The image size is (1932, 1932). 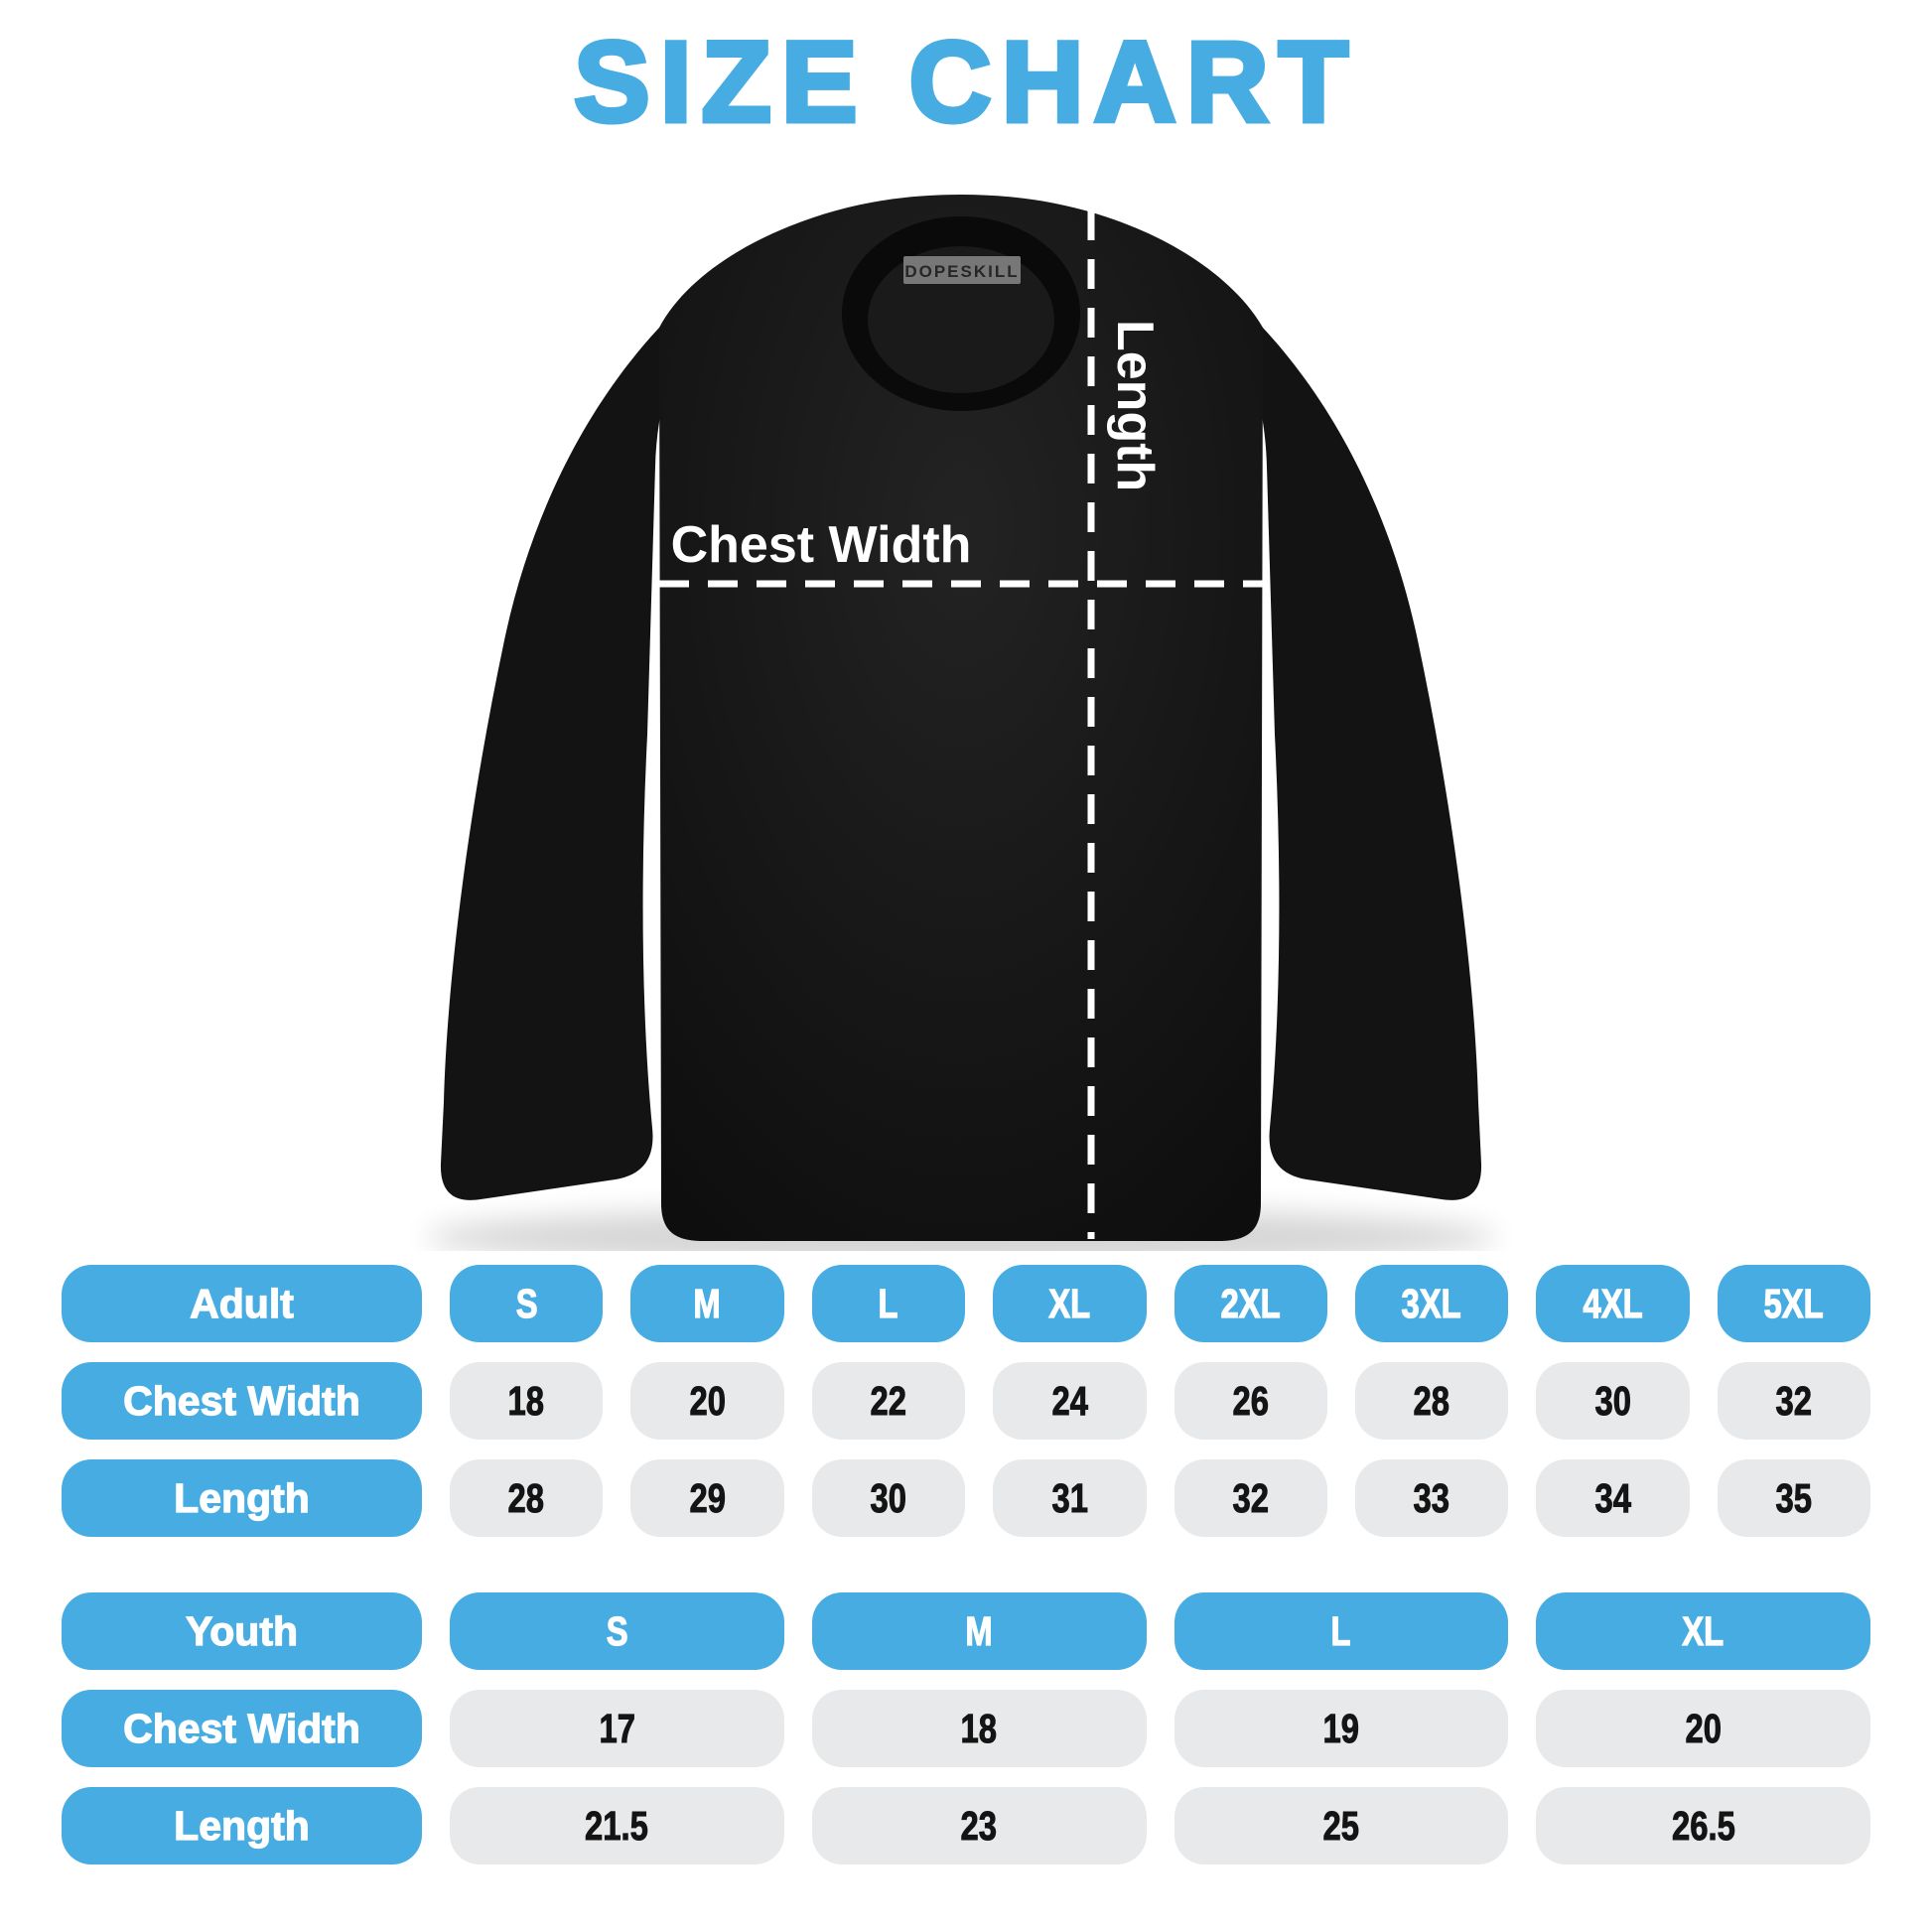 I want to click on youth-chest-width-value: 17, so click(x=617, y=1729).